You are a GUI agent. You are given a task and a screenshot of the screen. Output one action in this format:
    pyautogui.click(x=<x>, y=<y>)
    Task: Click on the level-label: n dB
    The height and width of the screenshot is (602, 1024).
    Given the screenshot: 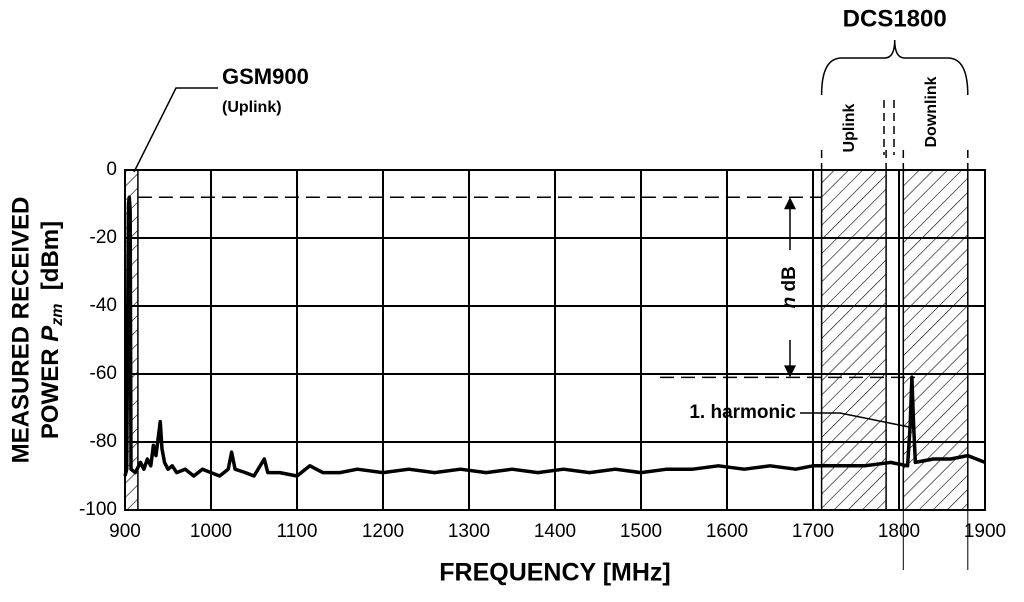 What is the action you would take?
    pyautogui.click(x=789, y=287)
    